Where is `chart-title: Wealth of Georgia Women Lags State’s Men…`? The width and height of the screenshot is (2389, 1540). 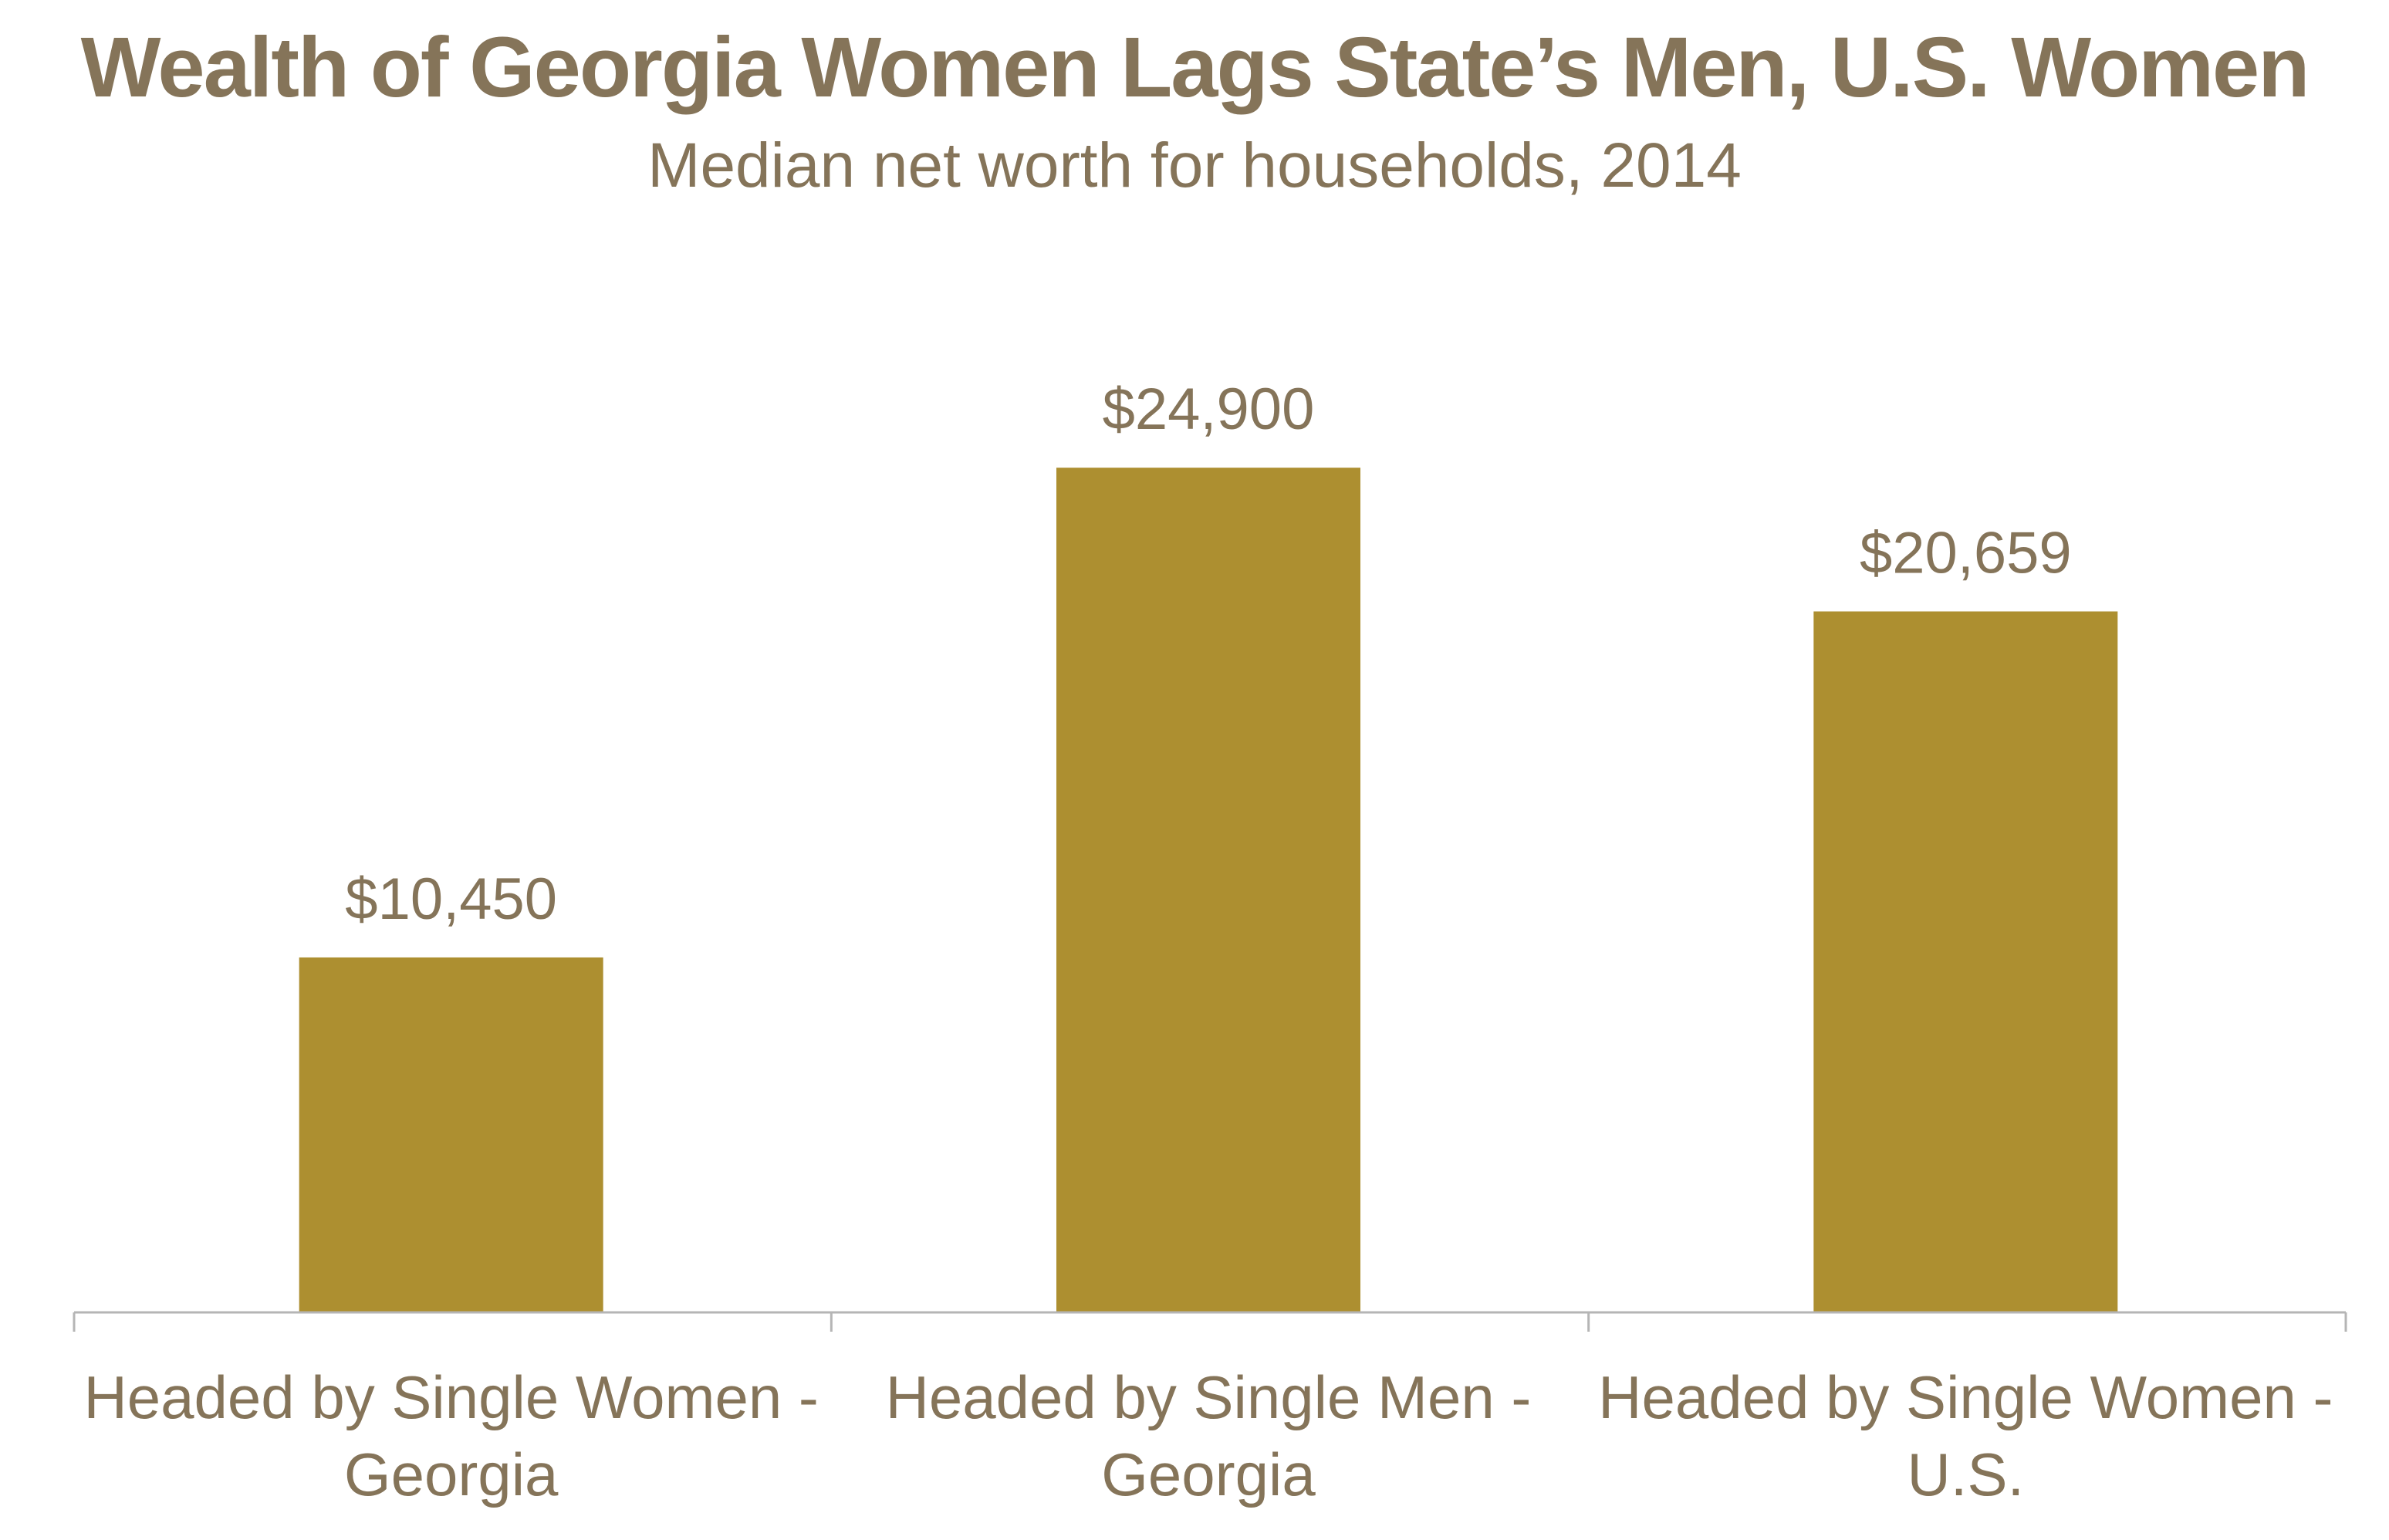
chart-title: Wealth of Georgia Women Lags State’s Men… is located at coordinates (1195, 67).